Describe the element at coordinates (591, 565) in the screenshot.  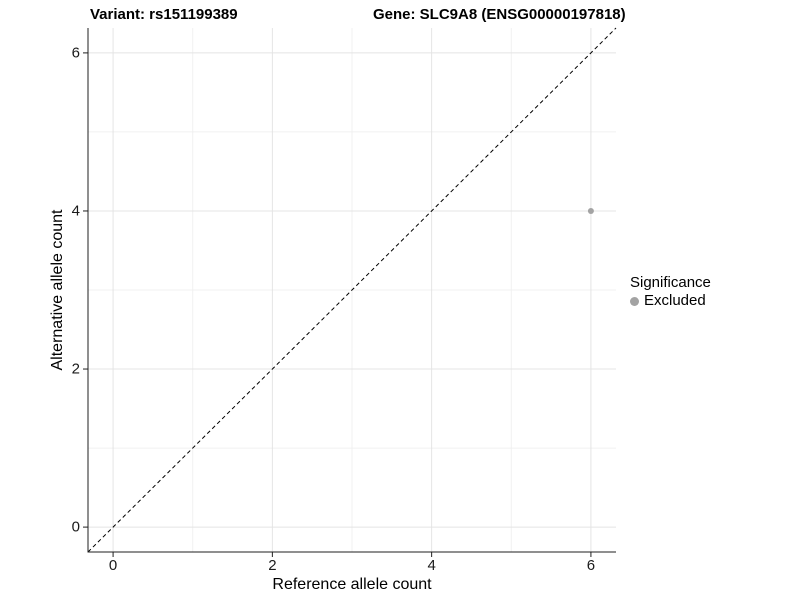
I see `x-tick-label: 6` at that location.